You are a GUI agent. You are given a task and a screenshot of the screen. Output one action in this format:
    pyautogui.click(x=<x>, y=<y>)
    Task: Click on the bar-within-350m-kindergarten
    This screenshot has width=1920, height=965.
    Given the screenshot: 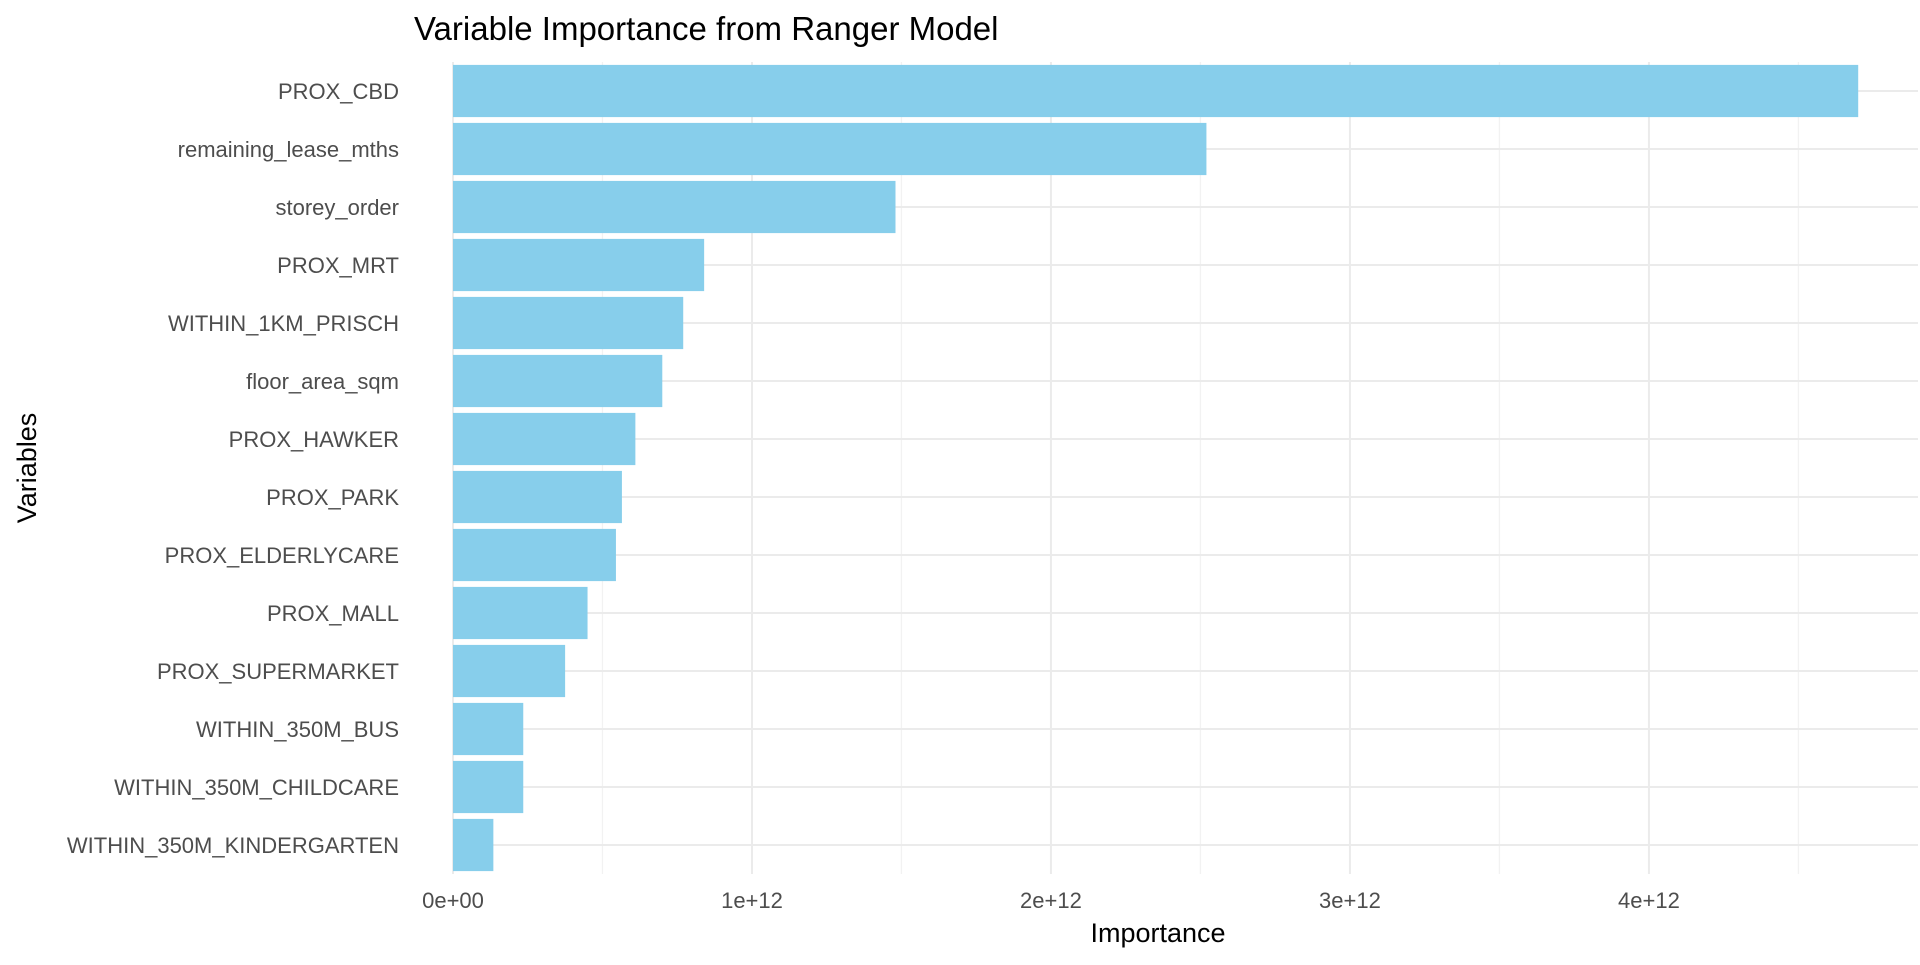 What is the action you would take?
    pyautogui.click(x=473, y=845)
    